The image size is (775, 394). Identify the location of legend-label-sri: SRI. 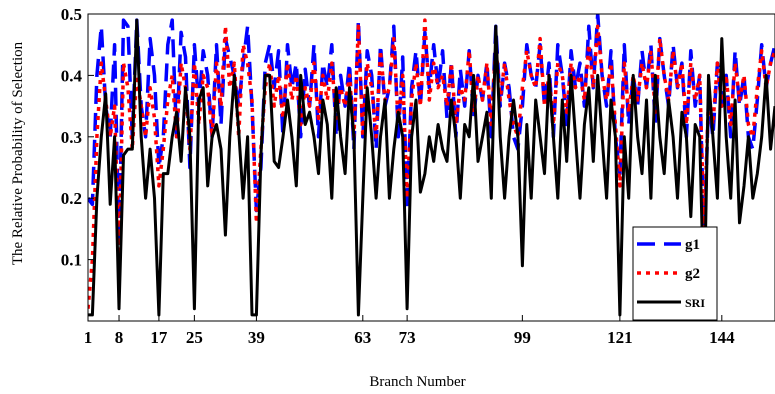
(695, 303).